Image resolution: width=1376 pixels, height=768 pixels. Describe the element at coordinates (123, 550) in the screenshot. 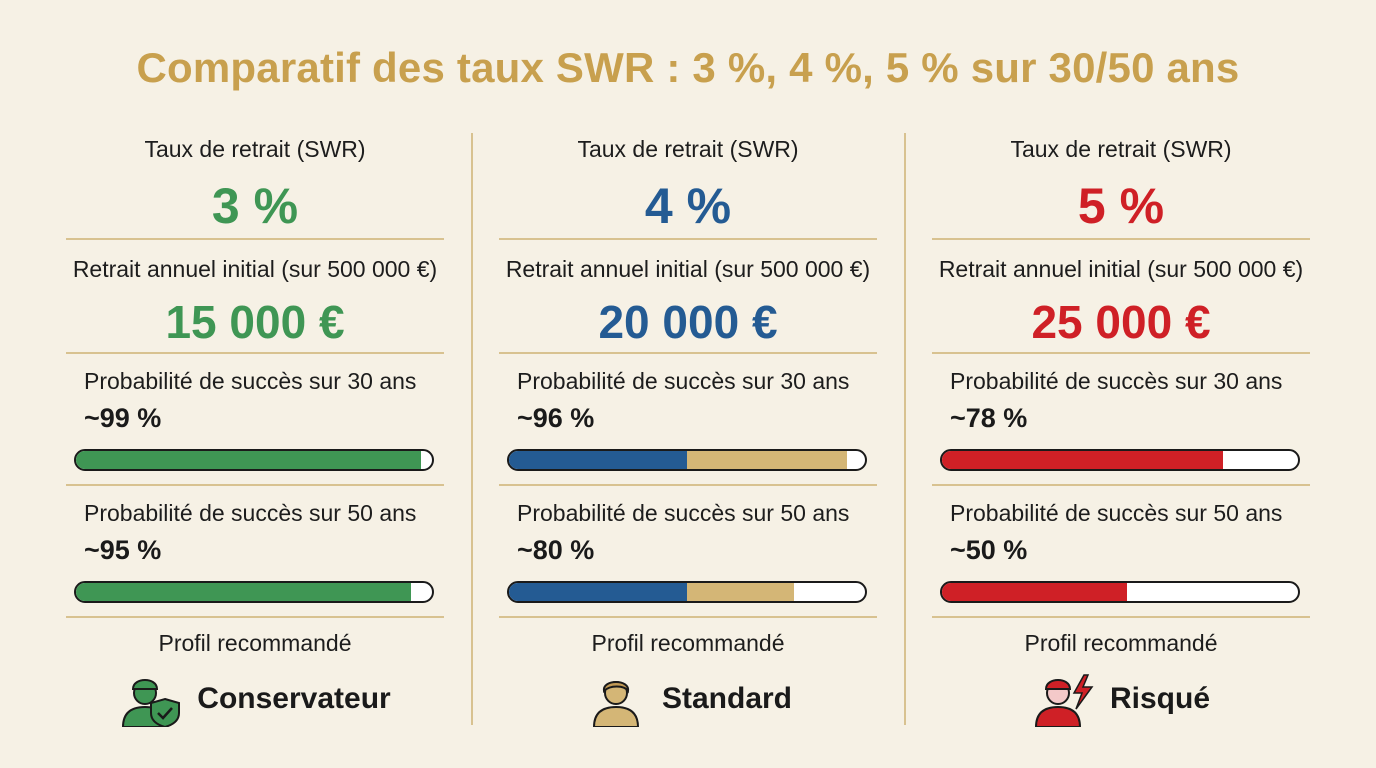

I see `prob-50-value: ~95 %` at that location.